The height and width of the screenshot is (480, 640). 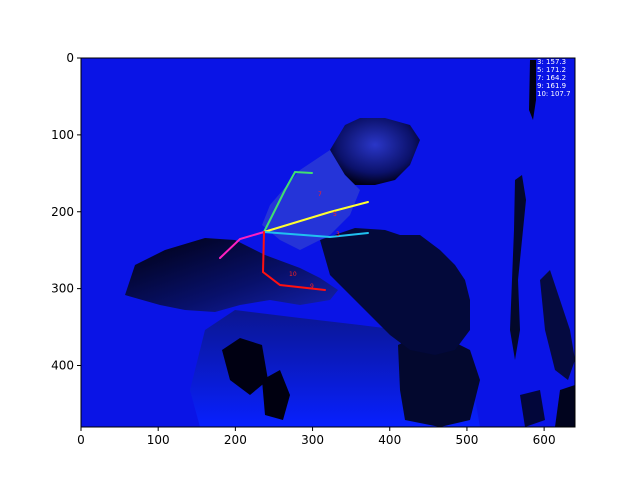 What do you see at coordinates (375, 151) in the screenshot?
I see `hand-region` at bounding box center [375, 151].